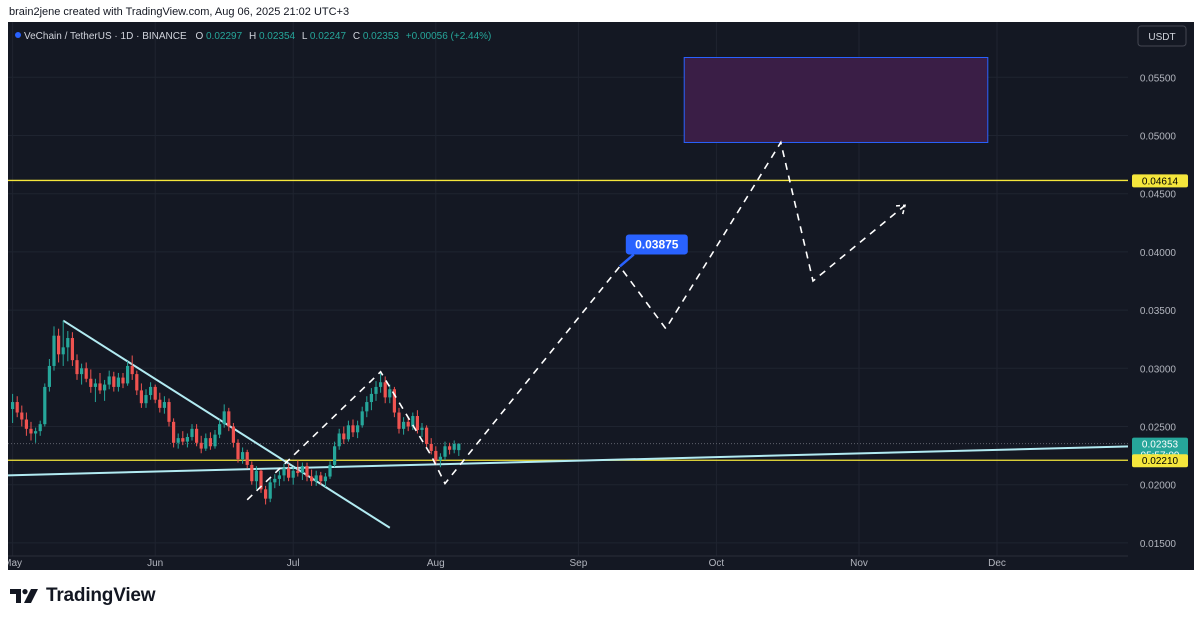 This screenshot has height=620, width=1200. What do you see at coordinates (1160, 181) in the screenshot?
I see `resistance-price-label: 0.04614` at bounding box center [1160, 181].